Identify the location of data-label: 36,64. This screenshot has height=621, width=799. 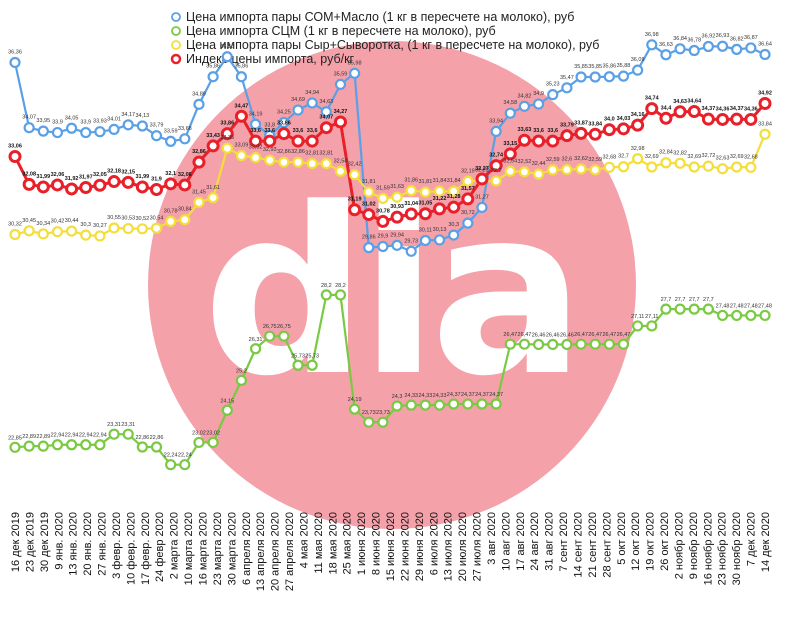
(765, 45).